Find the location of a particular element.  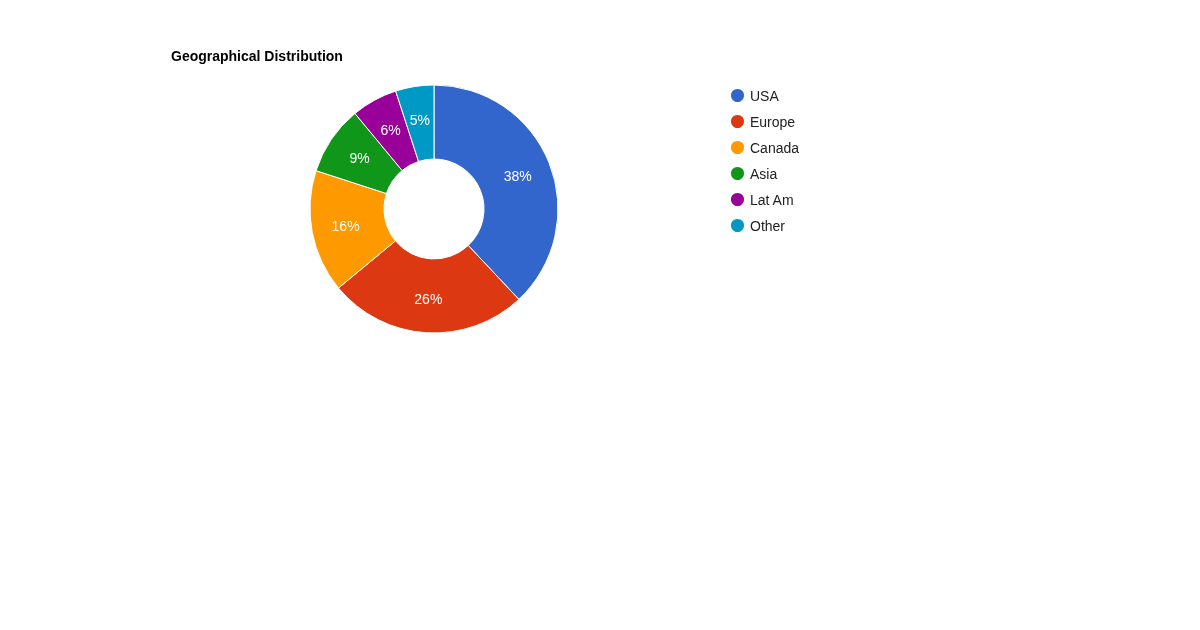

data-label: 6% is located at coordinates (390, 130).